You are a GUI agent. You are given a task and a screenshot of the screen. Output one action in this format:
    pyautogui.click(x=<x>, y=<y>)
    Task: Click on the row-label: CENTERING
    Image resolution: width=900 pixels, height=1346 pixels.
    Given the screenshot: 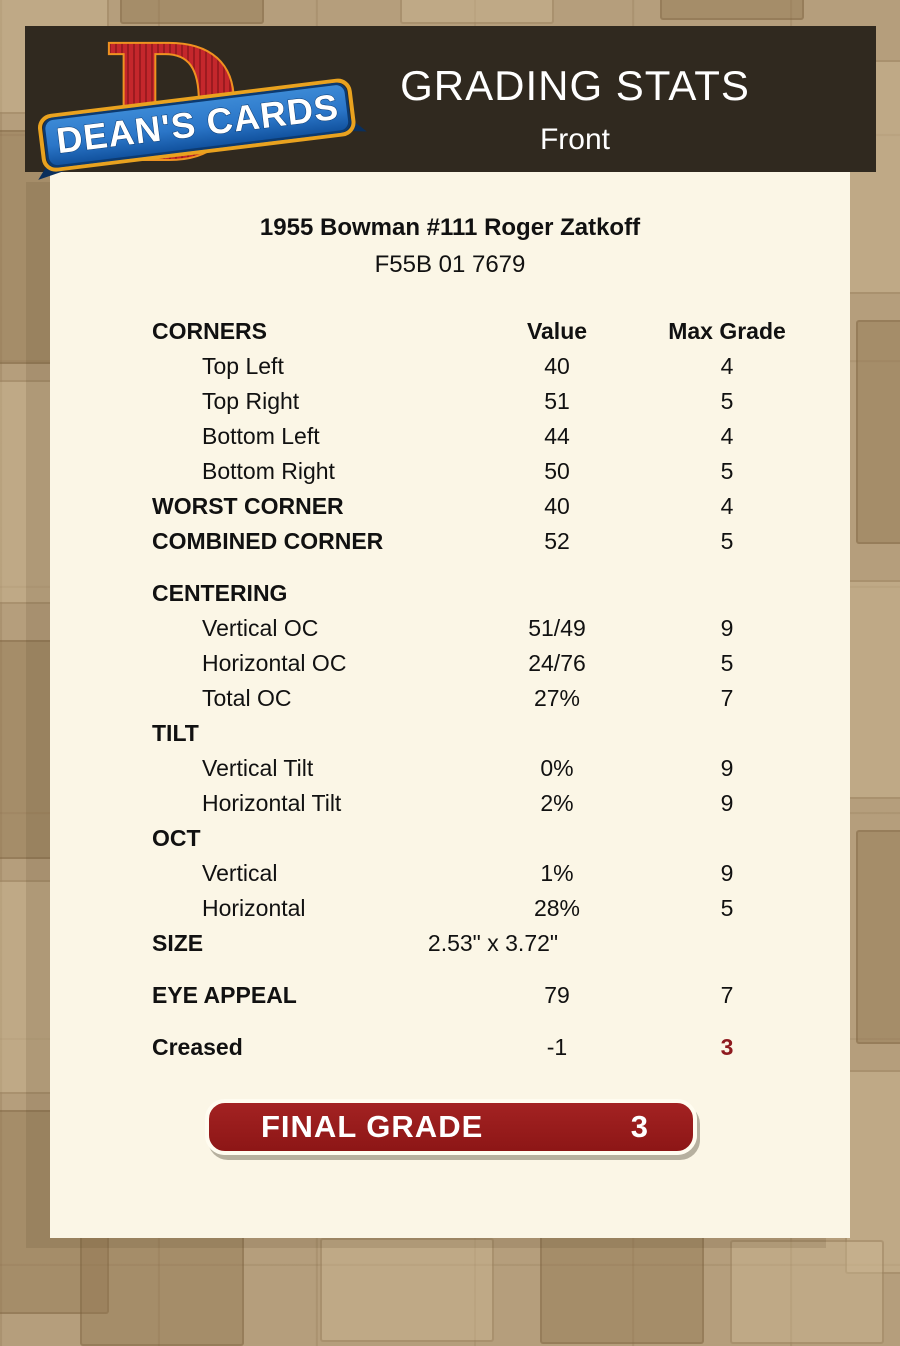 What is the action you would take?
    pyautogui.click(x=220, y=593)
    